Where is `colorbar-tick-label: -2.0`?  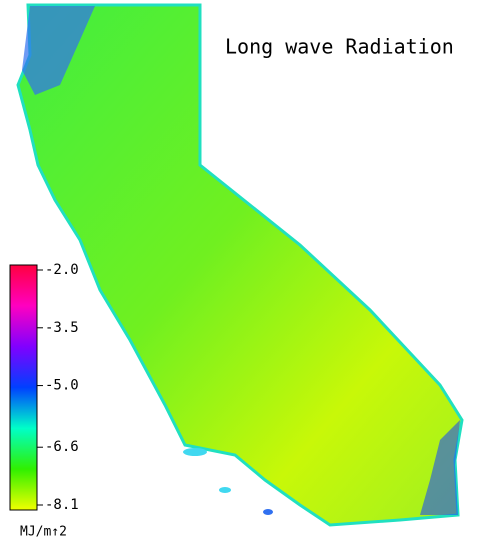
colorbar-tick-label: -2.0 is located at coordinates (62, 270).